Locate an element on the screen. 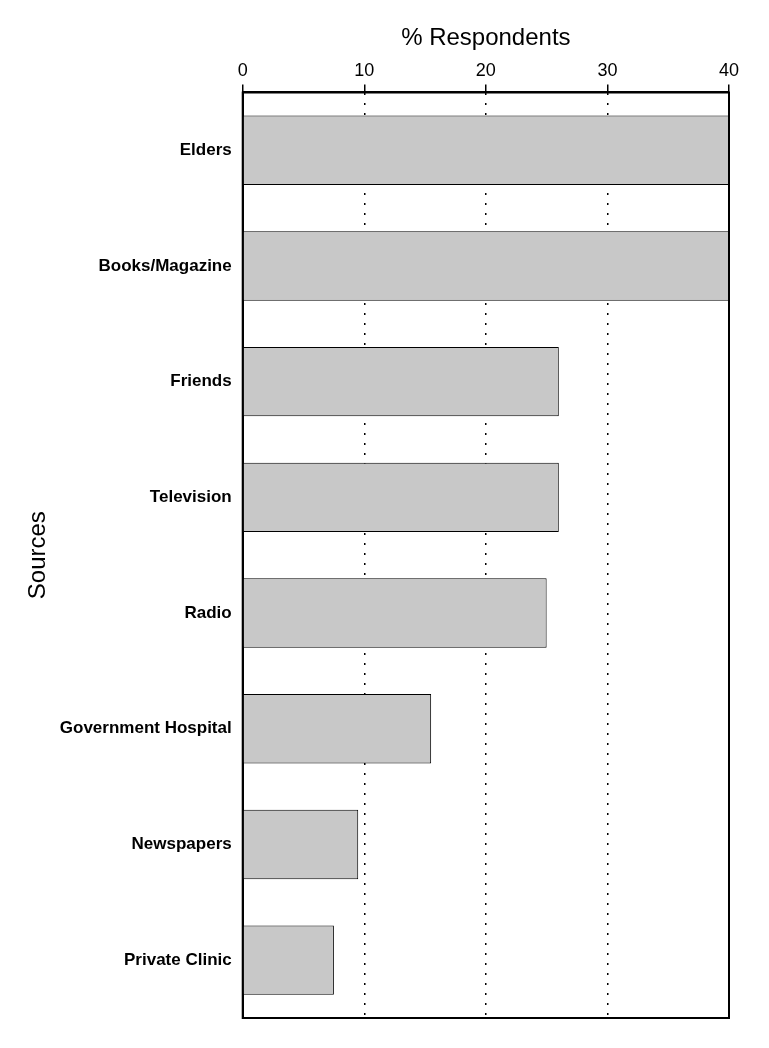 The width and height of the screenshot is (769, 1048). y-tick-label: Elders is located at coordinates (205, 149).